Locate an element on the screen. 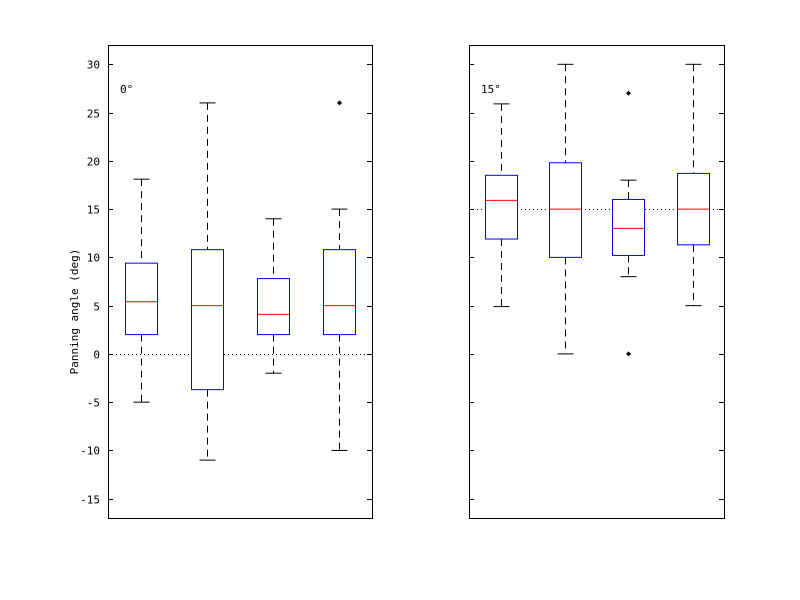 The width and height of the screenshot is (800, 600). y-tick-label: -15 is located at coordinates (90, 500).